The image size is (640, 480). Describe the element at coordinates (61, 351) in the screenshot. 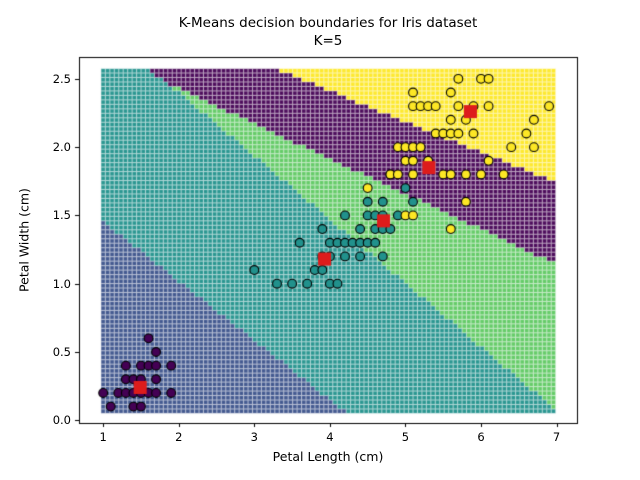

I see `y-tick-label: 0.5` at that location.